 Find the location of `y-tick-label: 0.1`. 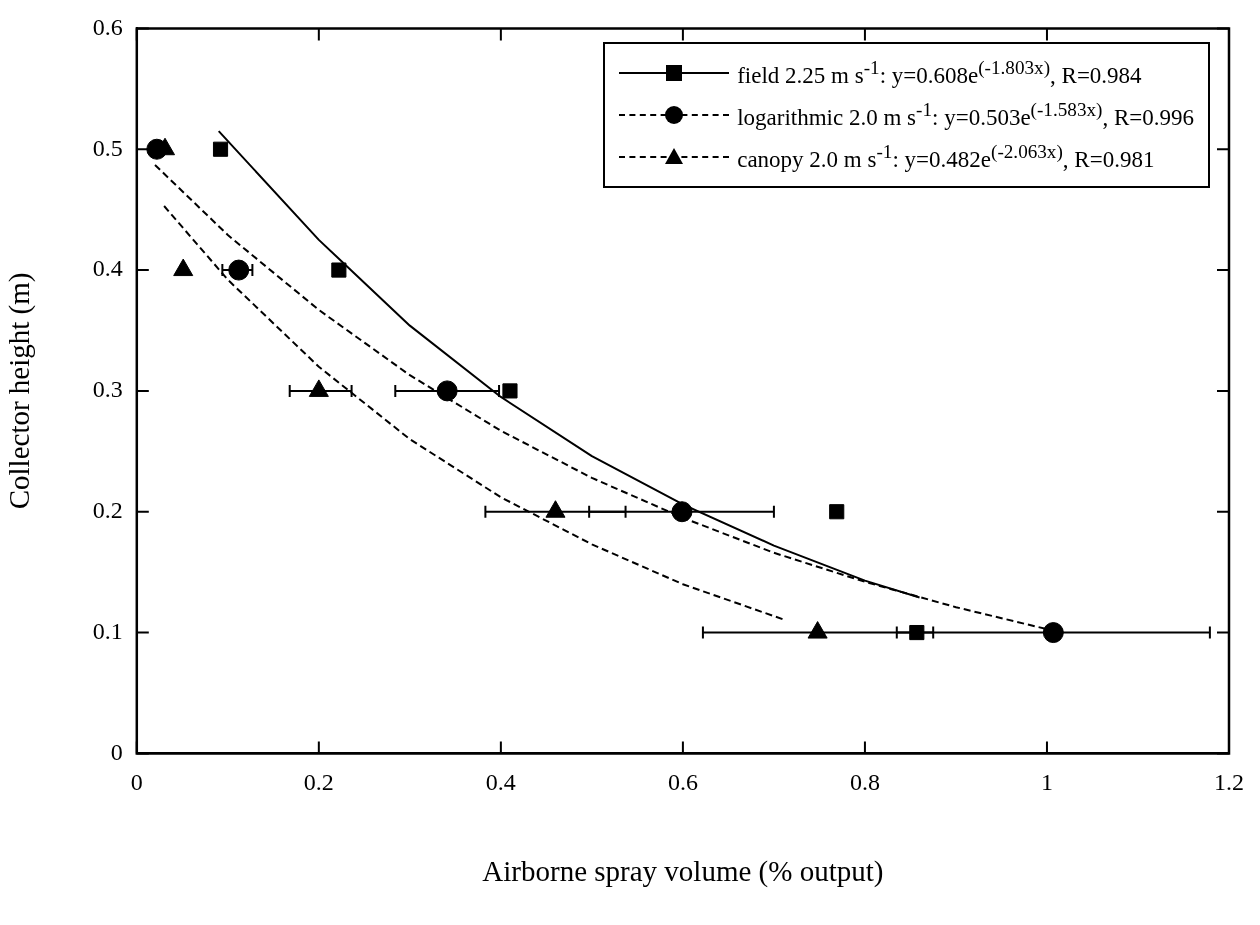

y-tick-label: 0.1 is located at coordinates (107, 630).